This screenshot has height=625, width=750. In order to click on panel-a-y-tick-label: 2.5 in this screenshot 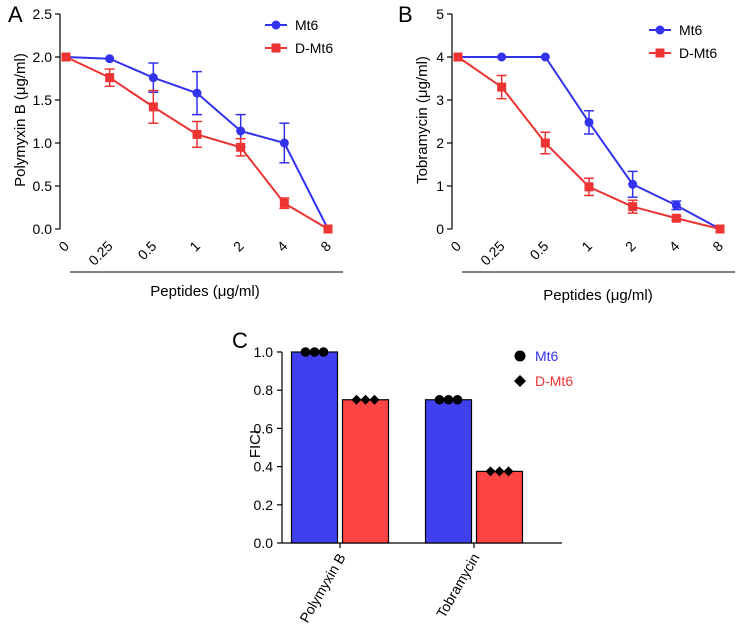, I will do `click(43, 14)`.